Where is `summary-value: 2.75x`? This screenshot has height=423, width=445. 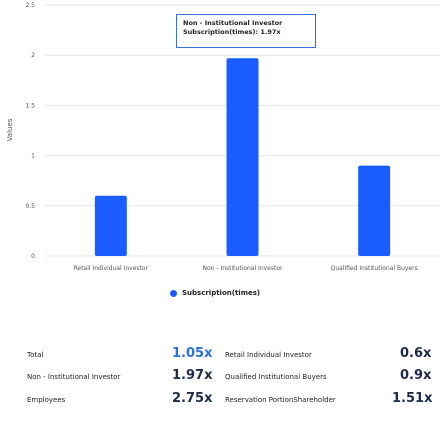 summary-value: 2.75x is located at coordinates (192, 398).